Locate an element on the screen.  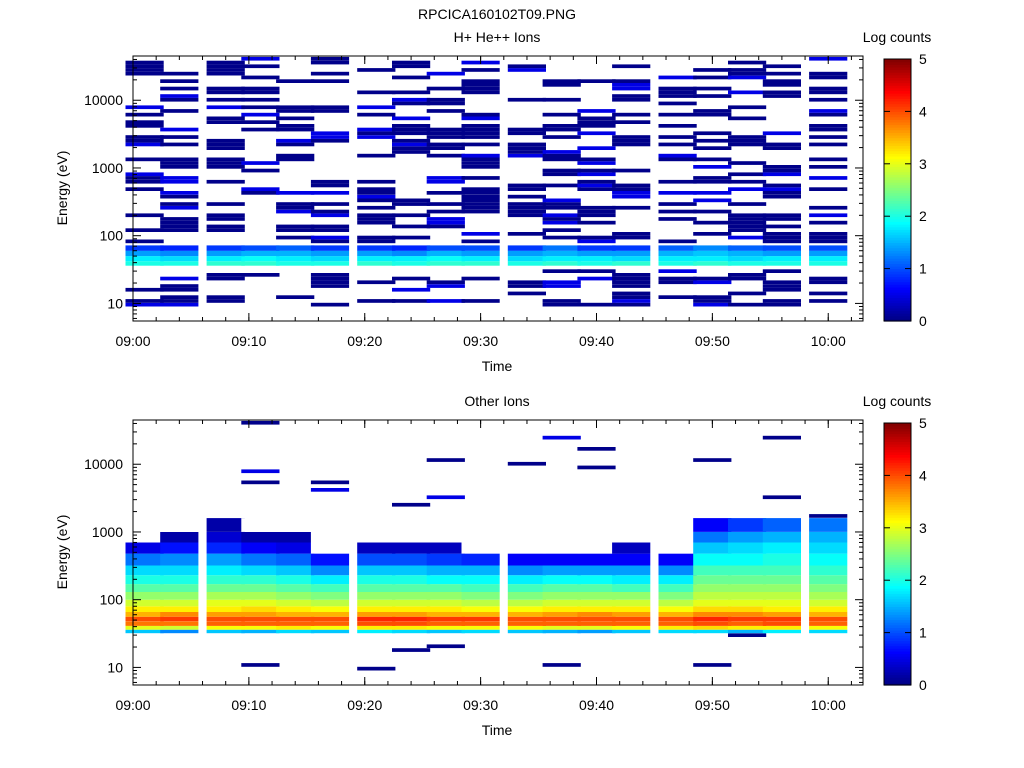
x-tick-label: 09:30 is located at coordinates (480, 705).